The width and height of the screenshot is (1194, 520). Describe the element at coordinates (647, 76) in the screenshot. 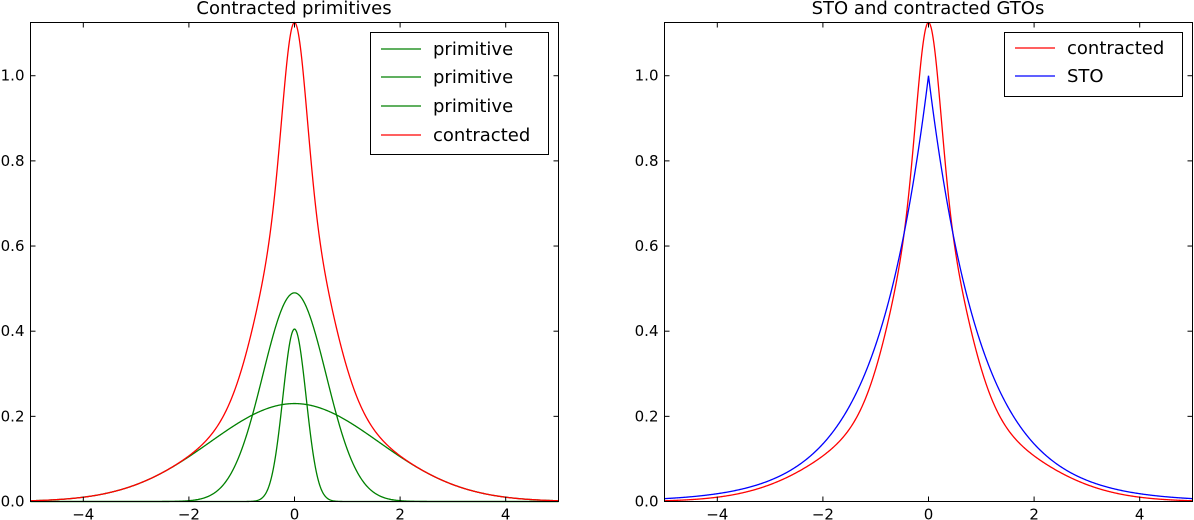

I see `right-y-tick-label: 1.0` at that location.